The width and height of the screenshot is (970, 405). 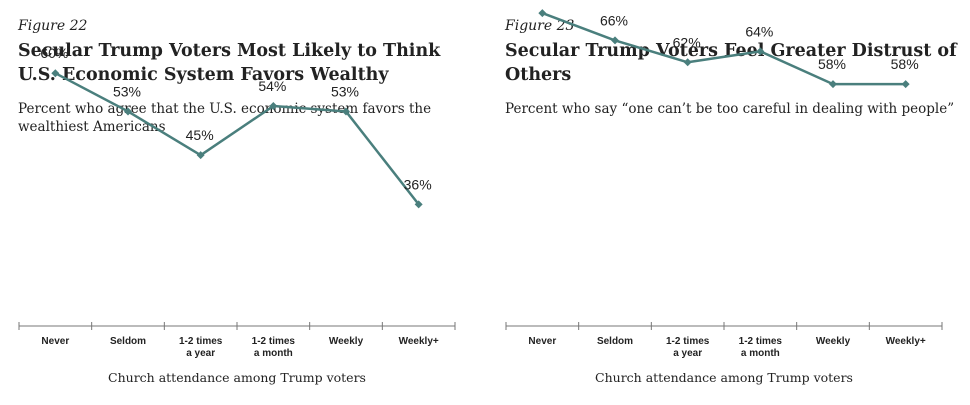 What do you see at coordinates (541, 0) in the screenshot?
I see `data-label: 71%` at bounding box center [541, 0].